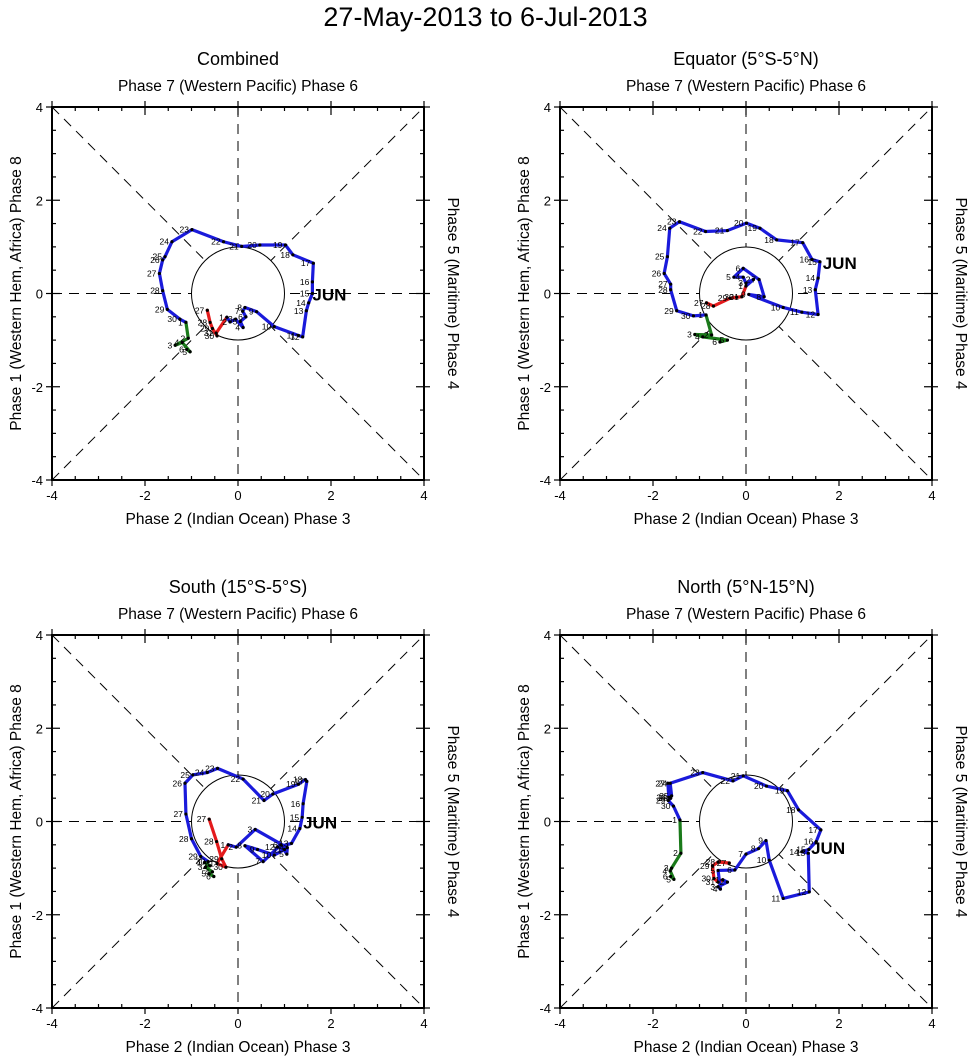 Image resolution: width=971 pixels, height=1060 pixels. I want to click on day-label: 26, so click(178, 783).